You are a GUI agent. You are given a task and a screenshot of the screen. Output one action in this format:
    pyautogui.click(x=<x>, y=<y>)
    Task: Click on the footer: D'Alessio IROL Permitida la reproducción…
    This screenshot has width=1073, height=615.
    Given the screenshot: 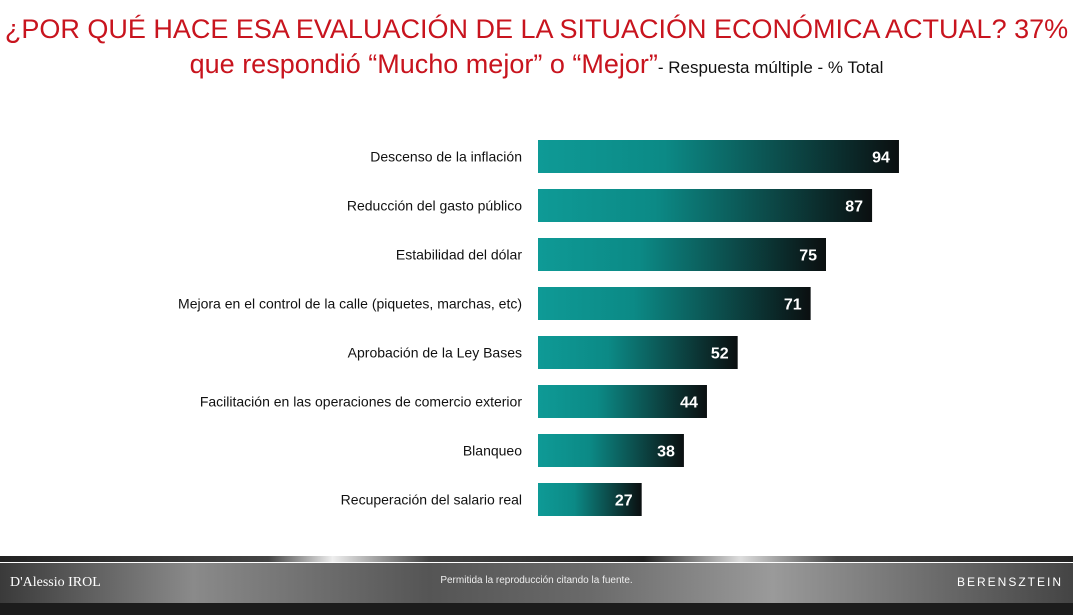 What is the action you would take?
    pyautogui.click(x=536, y=584)
    